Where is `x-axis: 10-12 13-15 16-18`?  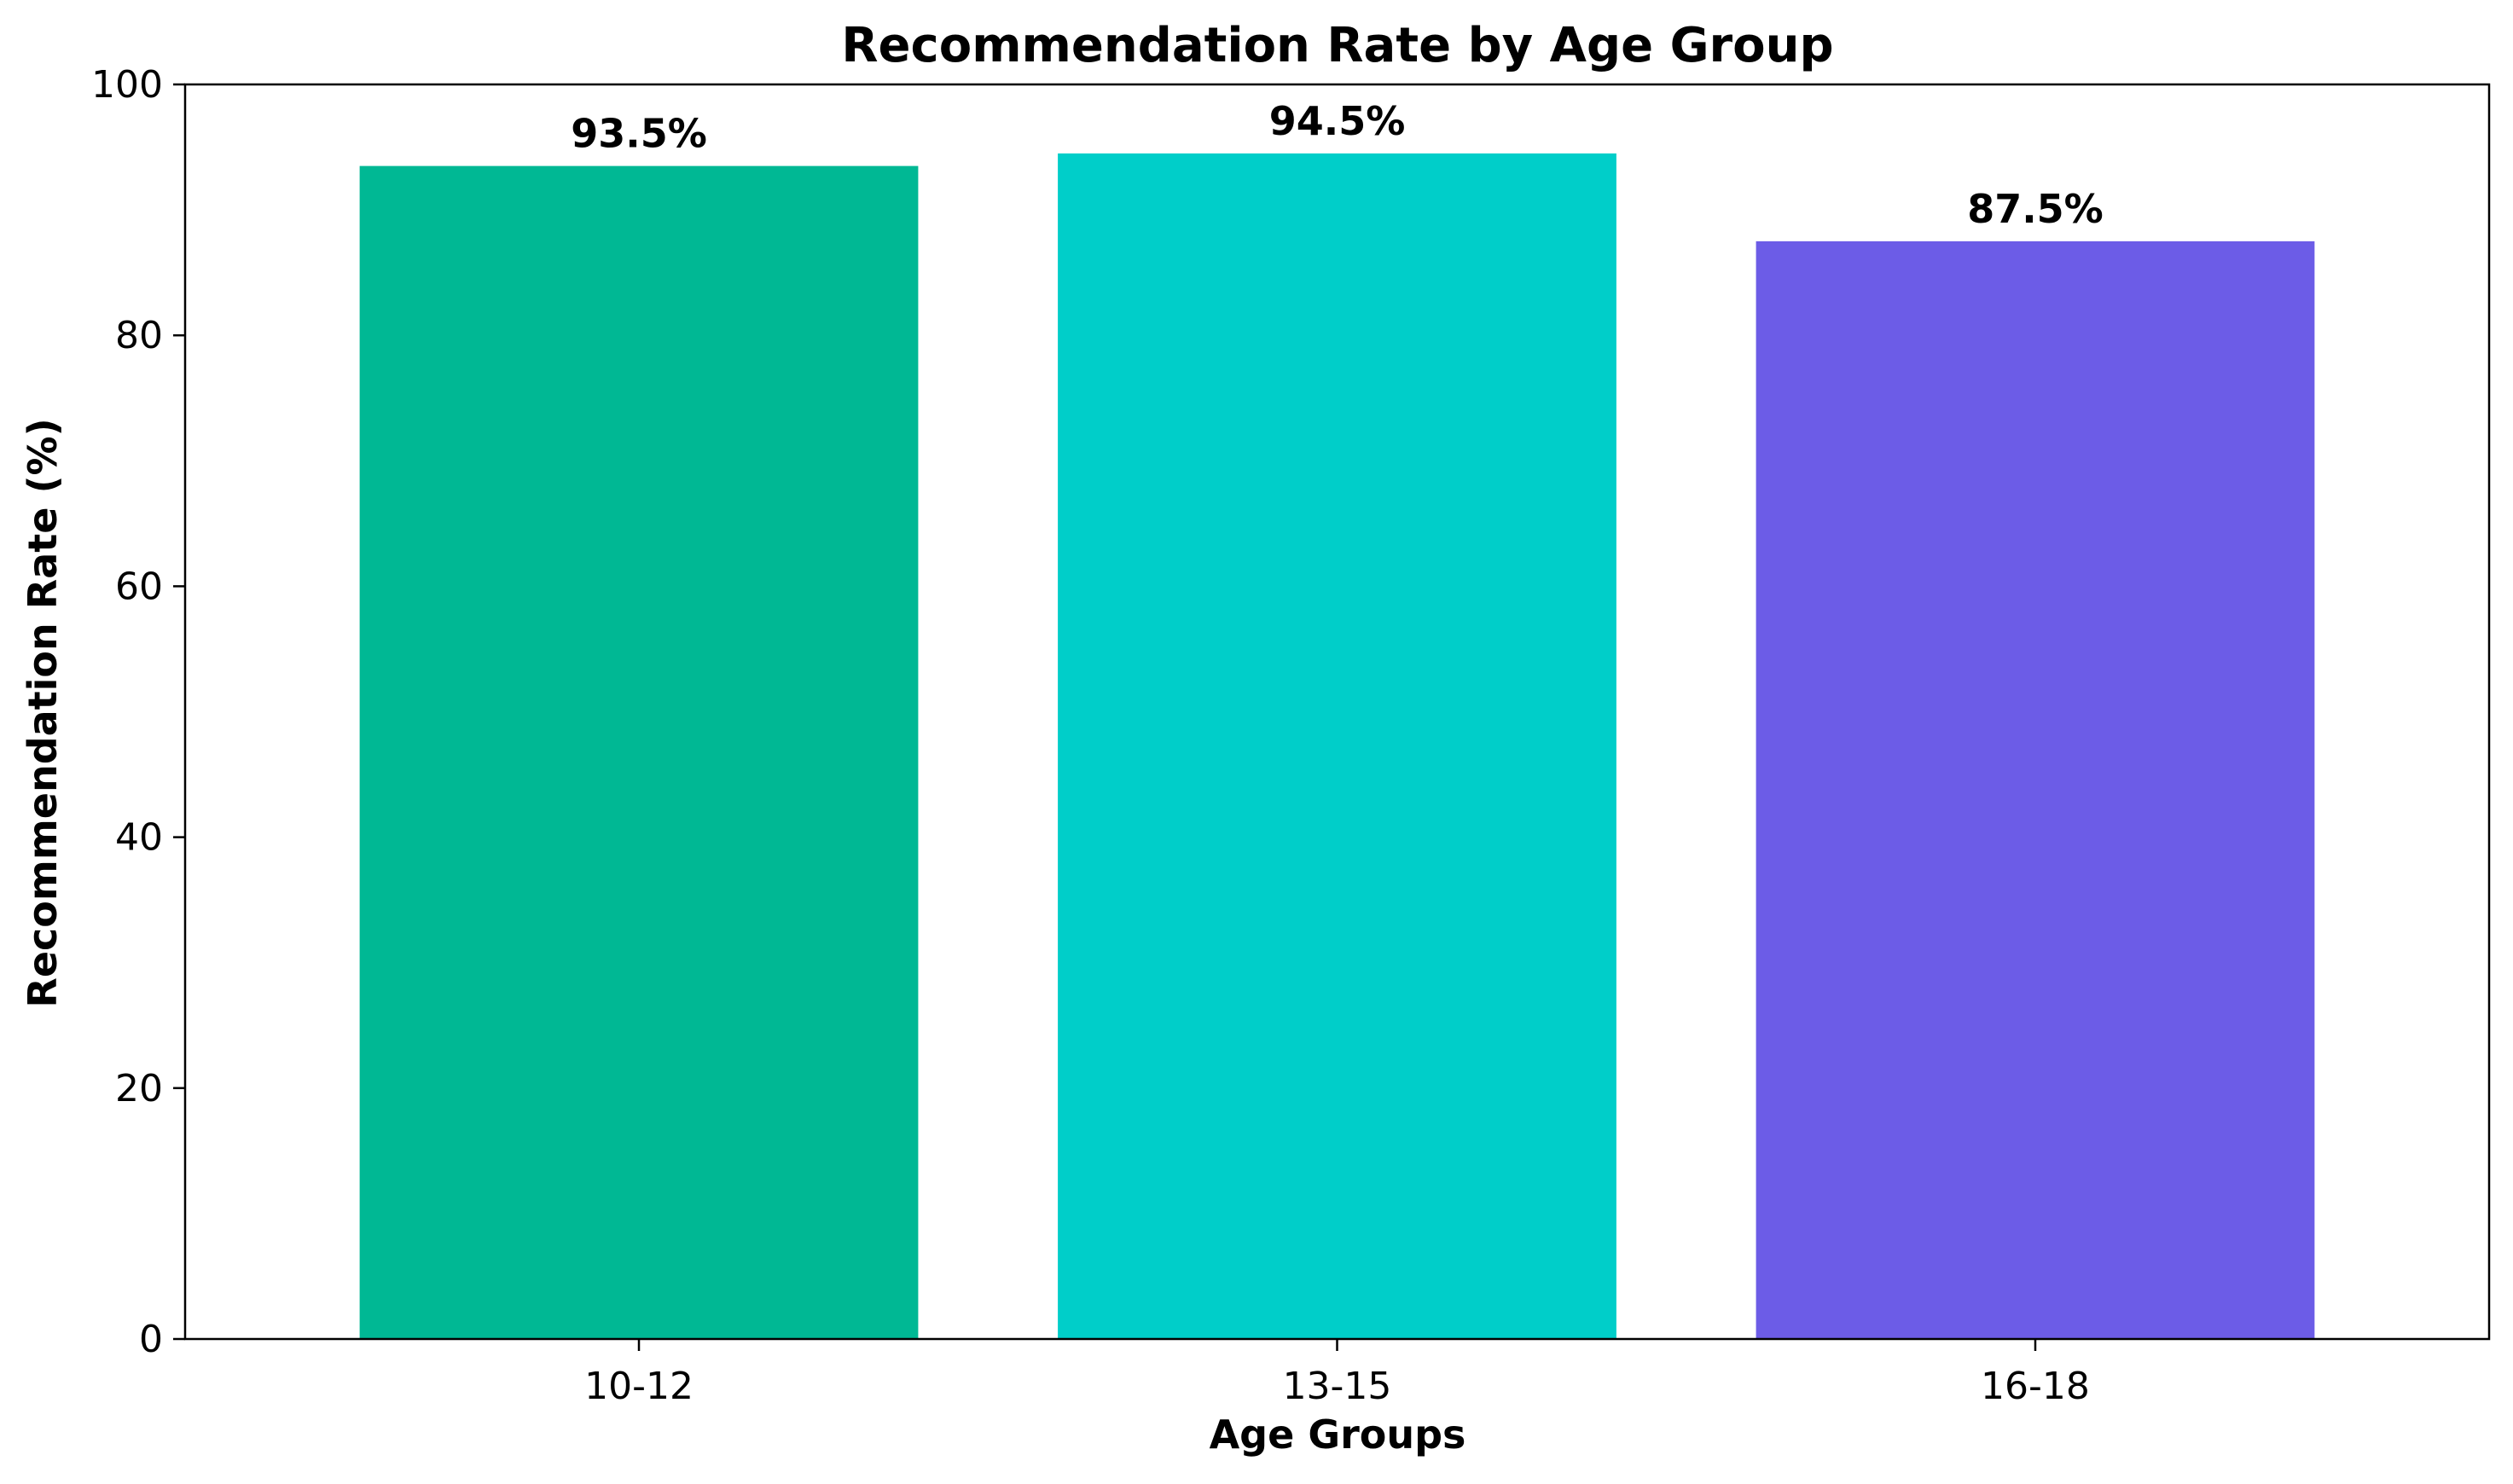 x-axis: 10-12 13-15 16-18 is located at coordinates (1337, 1373).